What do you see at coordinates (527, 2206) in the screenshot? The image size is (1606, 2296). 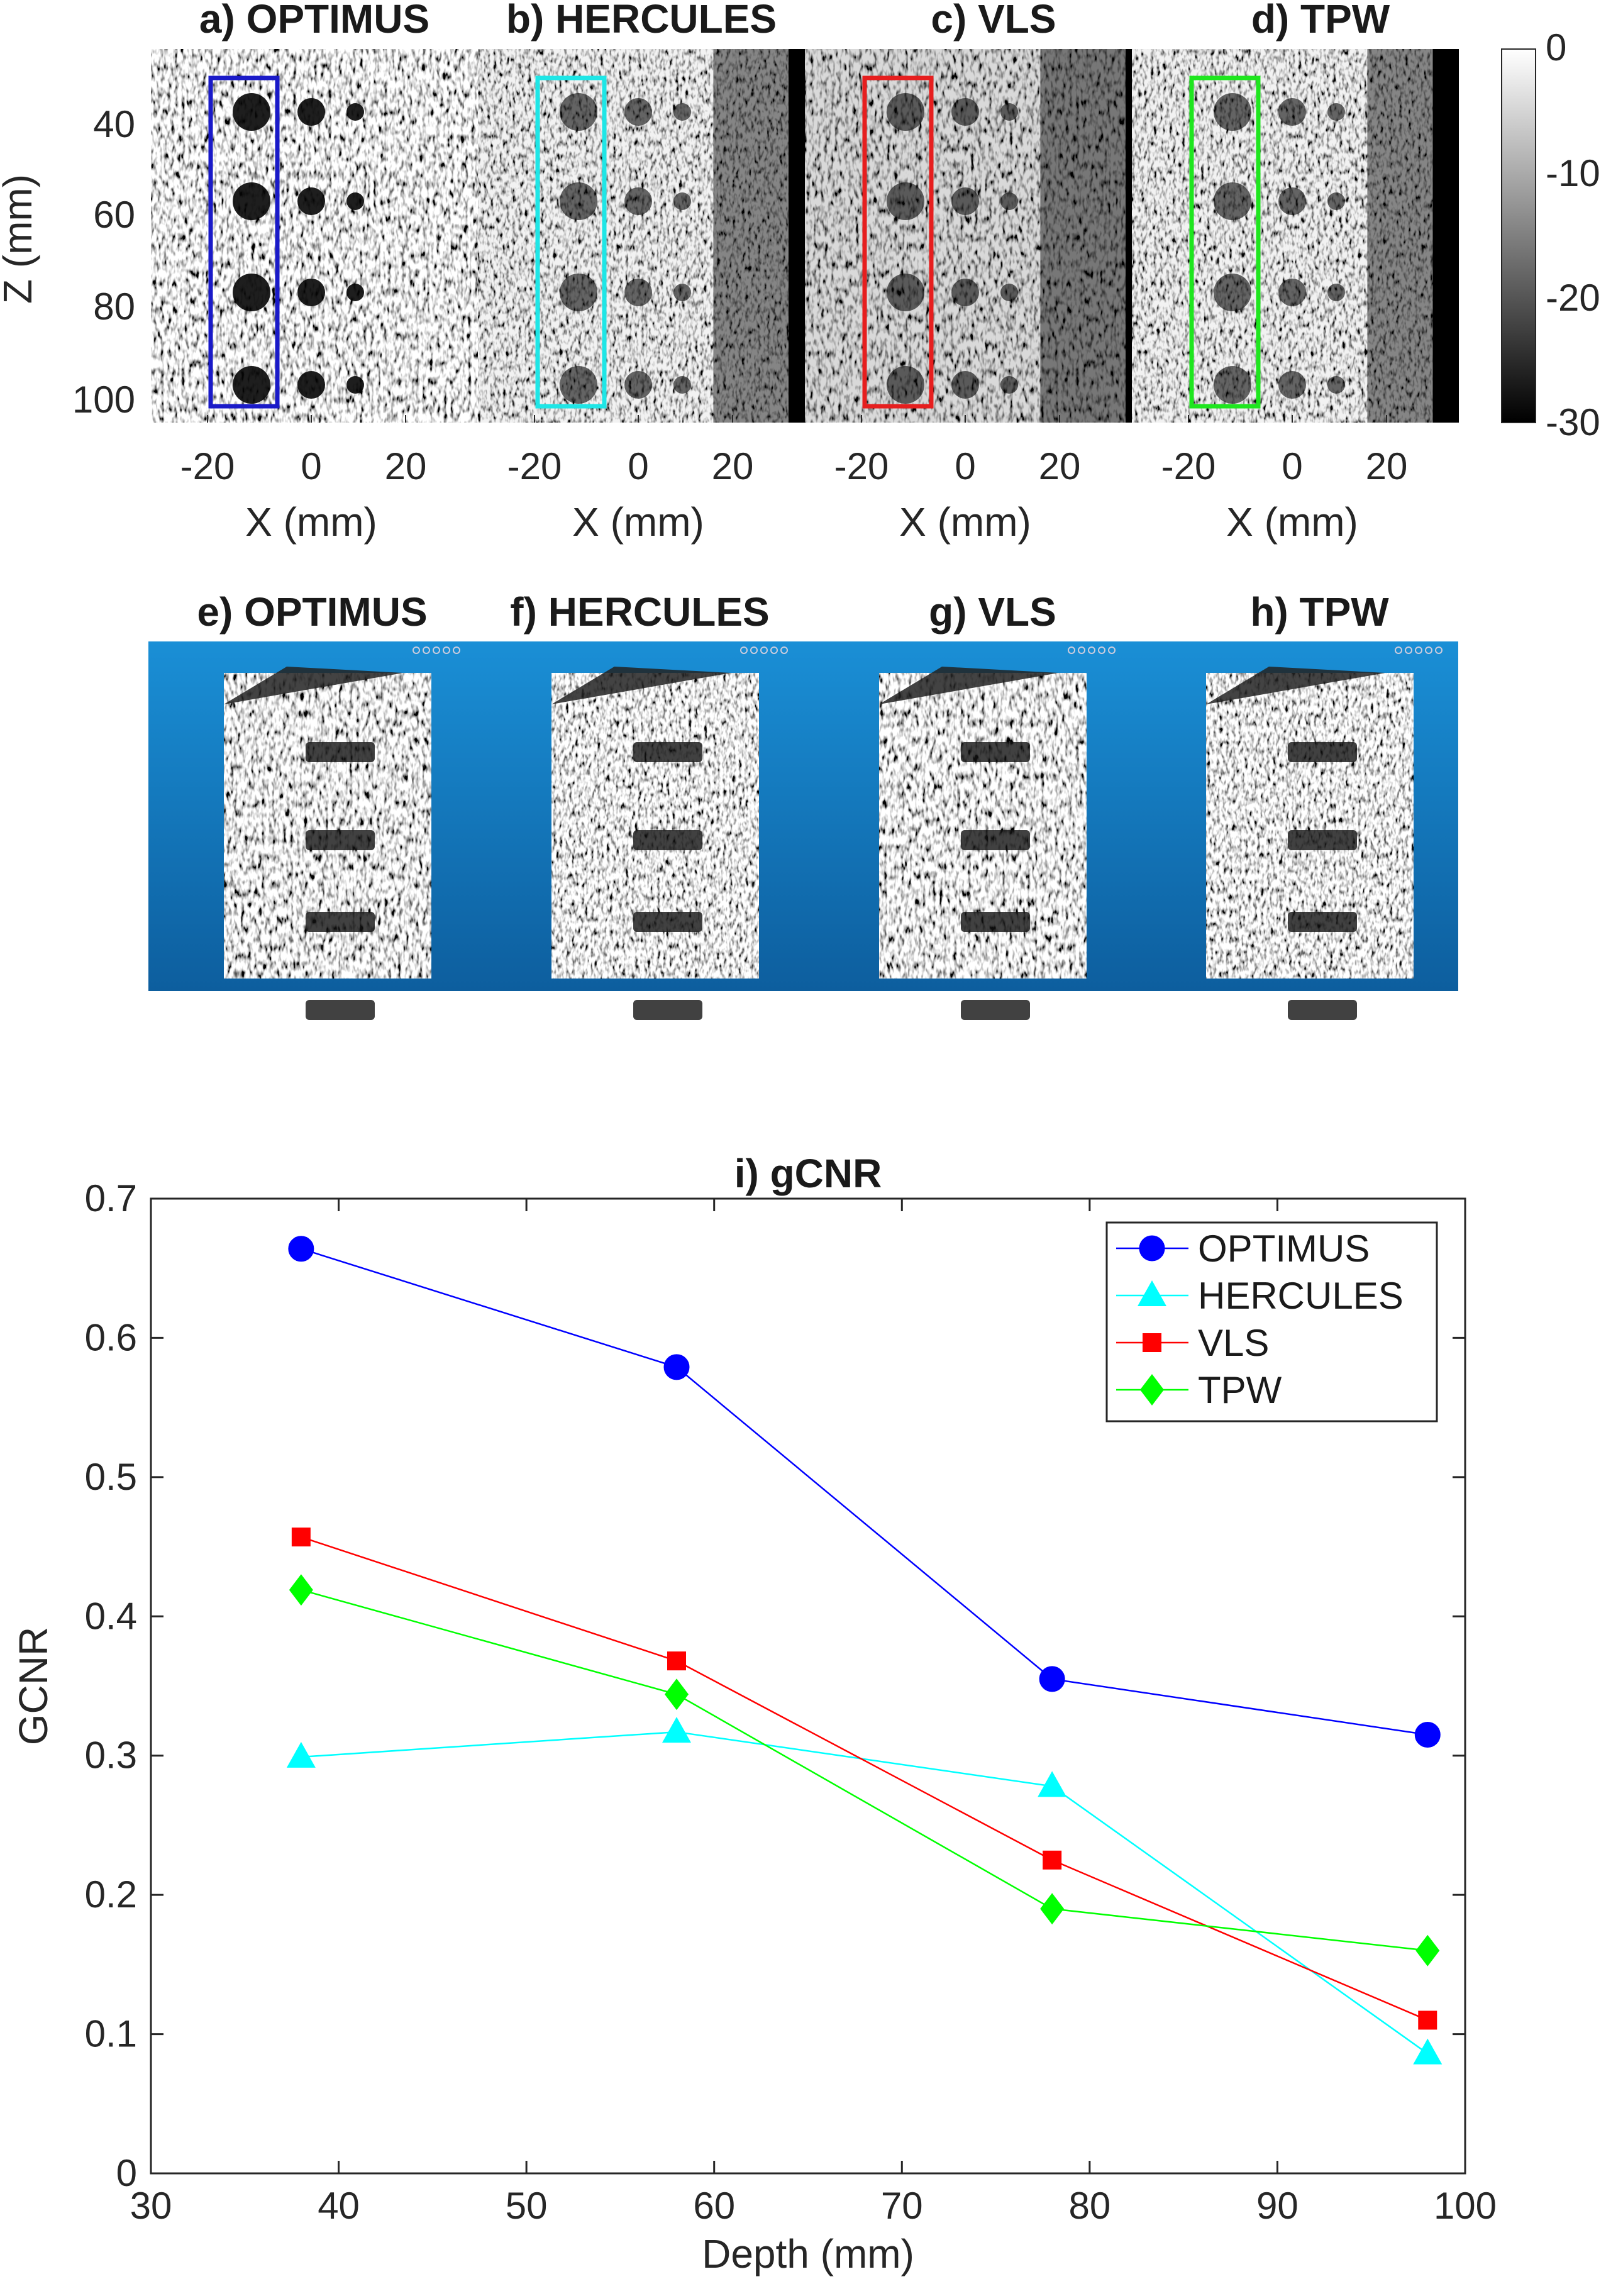 I see `x-tick-label: 50` at bounding box center [527, 2206].